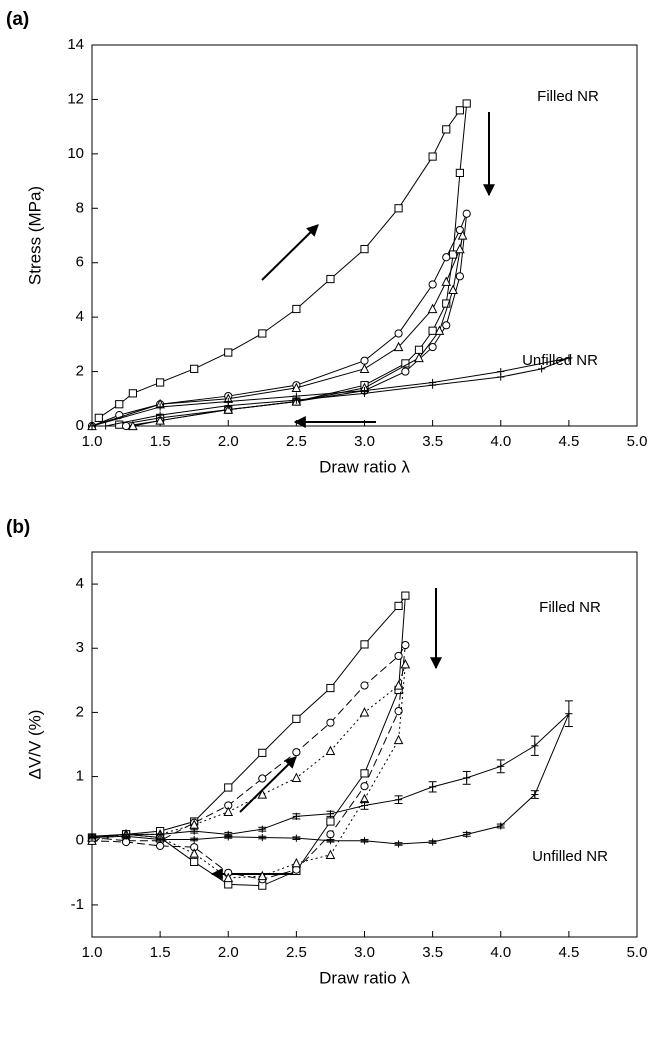 This screenshot has height=1057, width=651. What do you see at coordinates (228, 441) in the screenshot?
I see `x-tick-label: 2.0` at bounding box center [228, 441].